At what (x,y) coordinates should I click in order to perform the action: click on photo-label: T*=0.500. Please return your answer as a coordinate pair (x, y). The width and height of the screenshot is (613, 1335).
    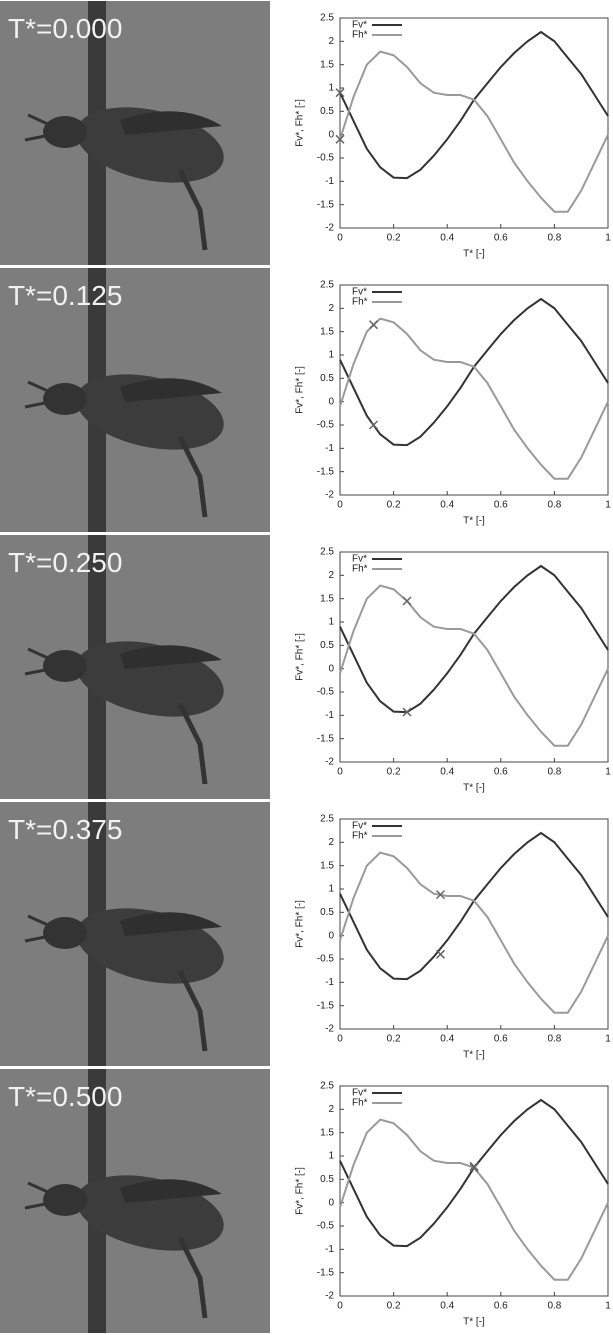
    Looking at the image, I should click on (65, 1096).